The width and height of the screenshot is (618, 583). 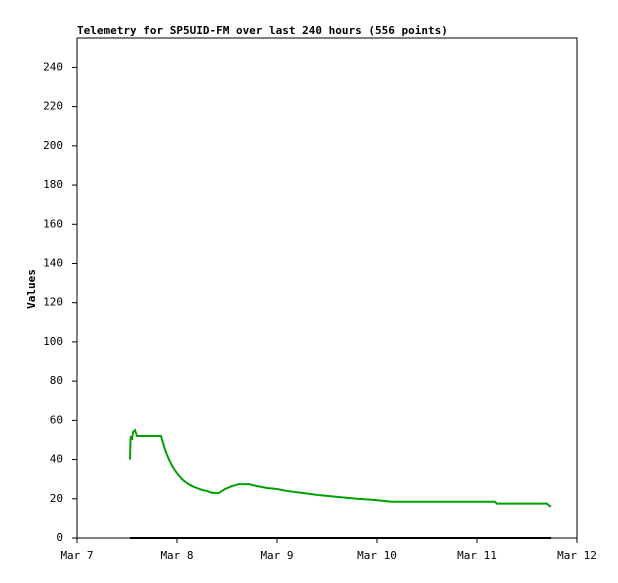 What do you see at coordinates (176, 555) in the screenshot?
I see `x-tick-label: Mar 8` at bounding box center [176, 555].